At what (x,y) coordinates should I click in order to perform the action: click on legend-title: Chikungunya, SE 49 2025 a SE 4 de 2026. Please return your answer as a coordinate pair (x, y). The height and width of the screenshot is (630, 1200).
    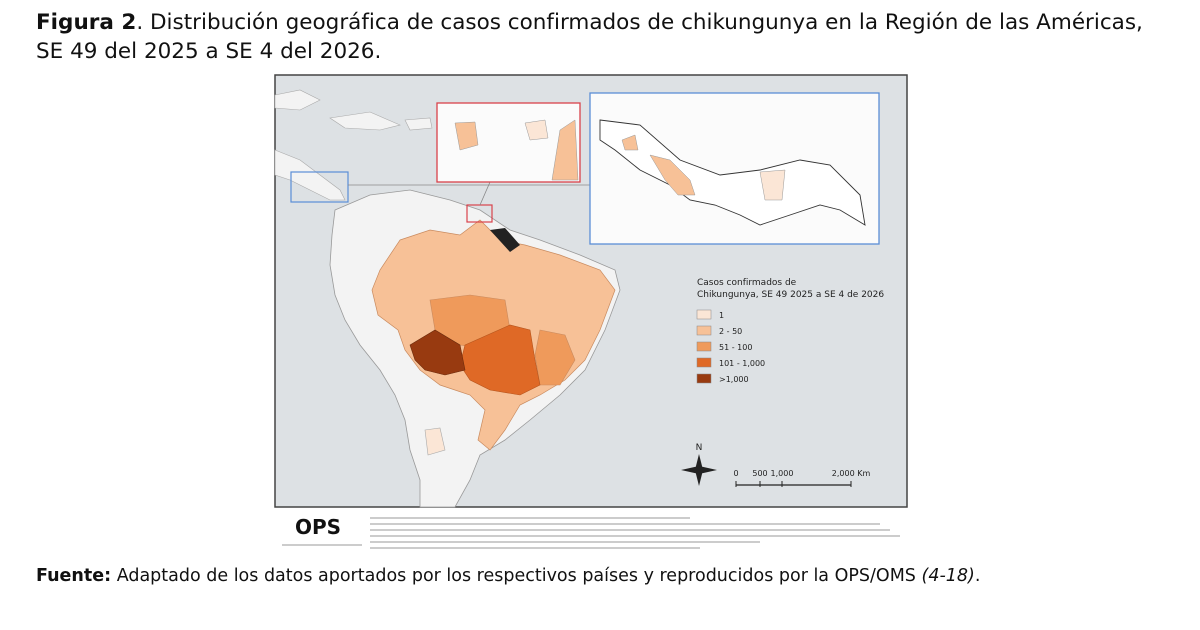
    Looking at the image, I should click on (790, 295).